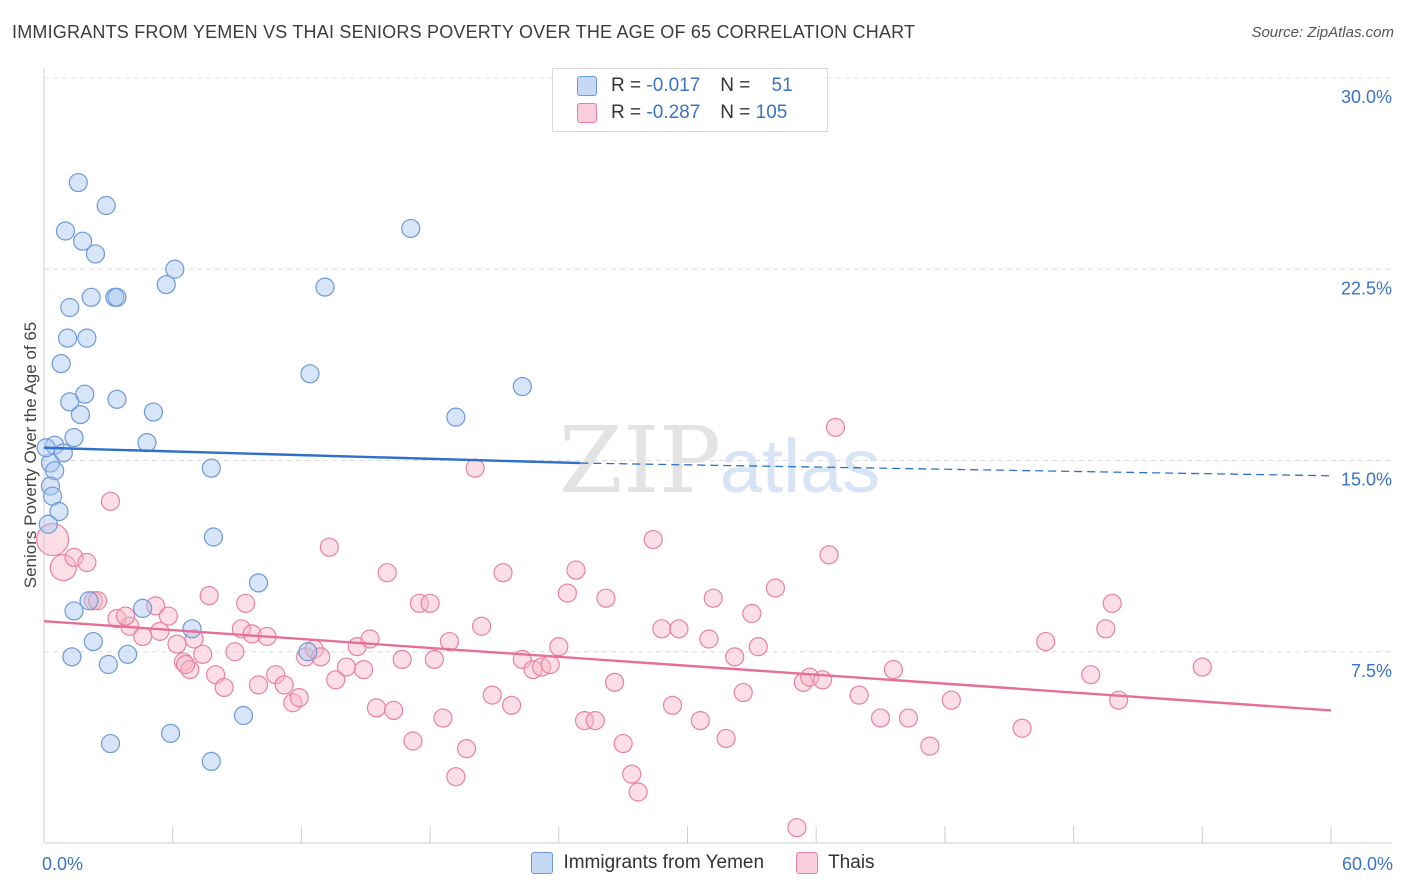  I want to click on watermark-atlas: atlas, so click(800, 466).